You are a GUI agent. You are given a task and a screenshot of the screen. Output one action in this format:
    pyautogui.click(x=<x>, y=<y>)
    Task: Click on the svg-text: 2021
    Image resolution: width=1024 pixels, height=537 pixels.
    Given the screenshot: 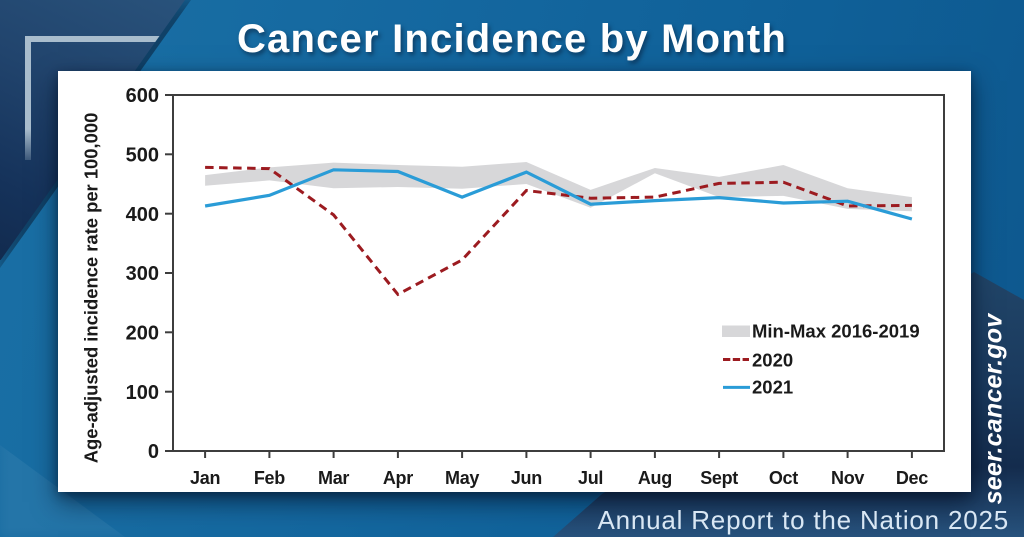 What is the action you would take?
    pyautogui.click(x=772, y=387)
    